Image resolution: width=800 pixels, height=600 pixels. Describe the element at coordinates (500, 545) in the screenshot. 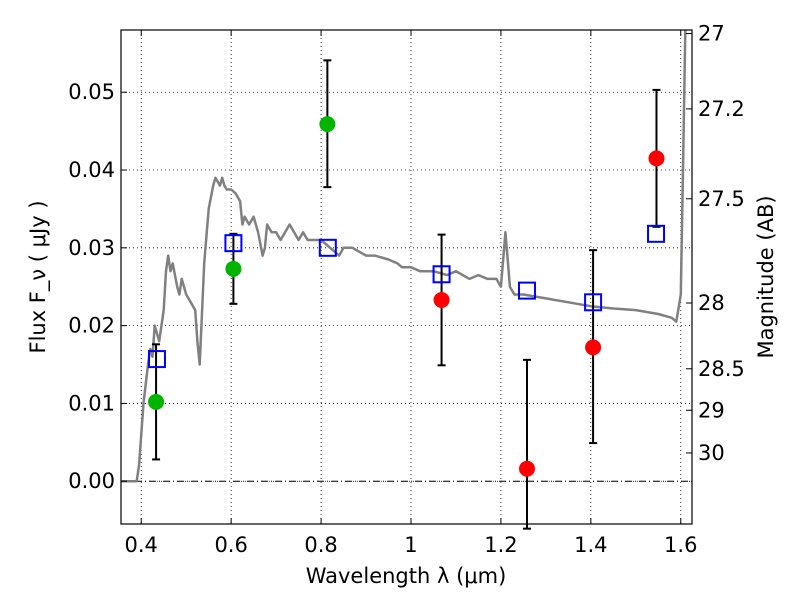

I see `x-tick-label: 1.2` at that location.